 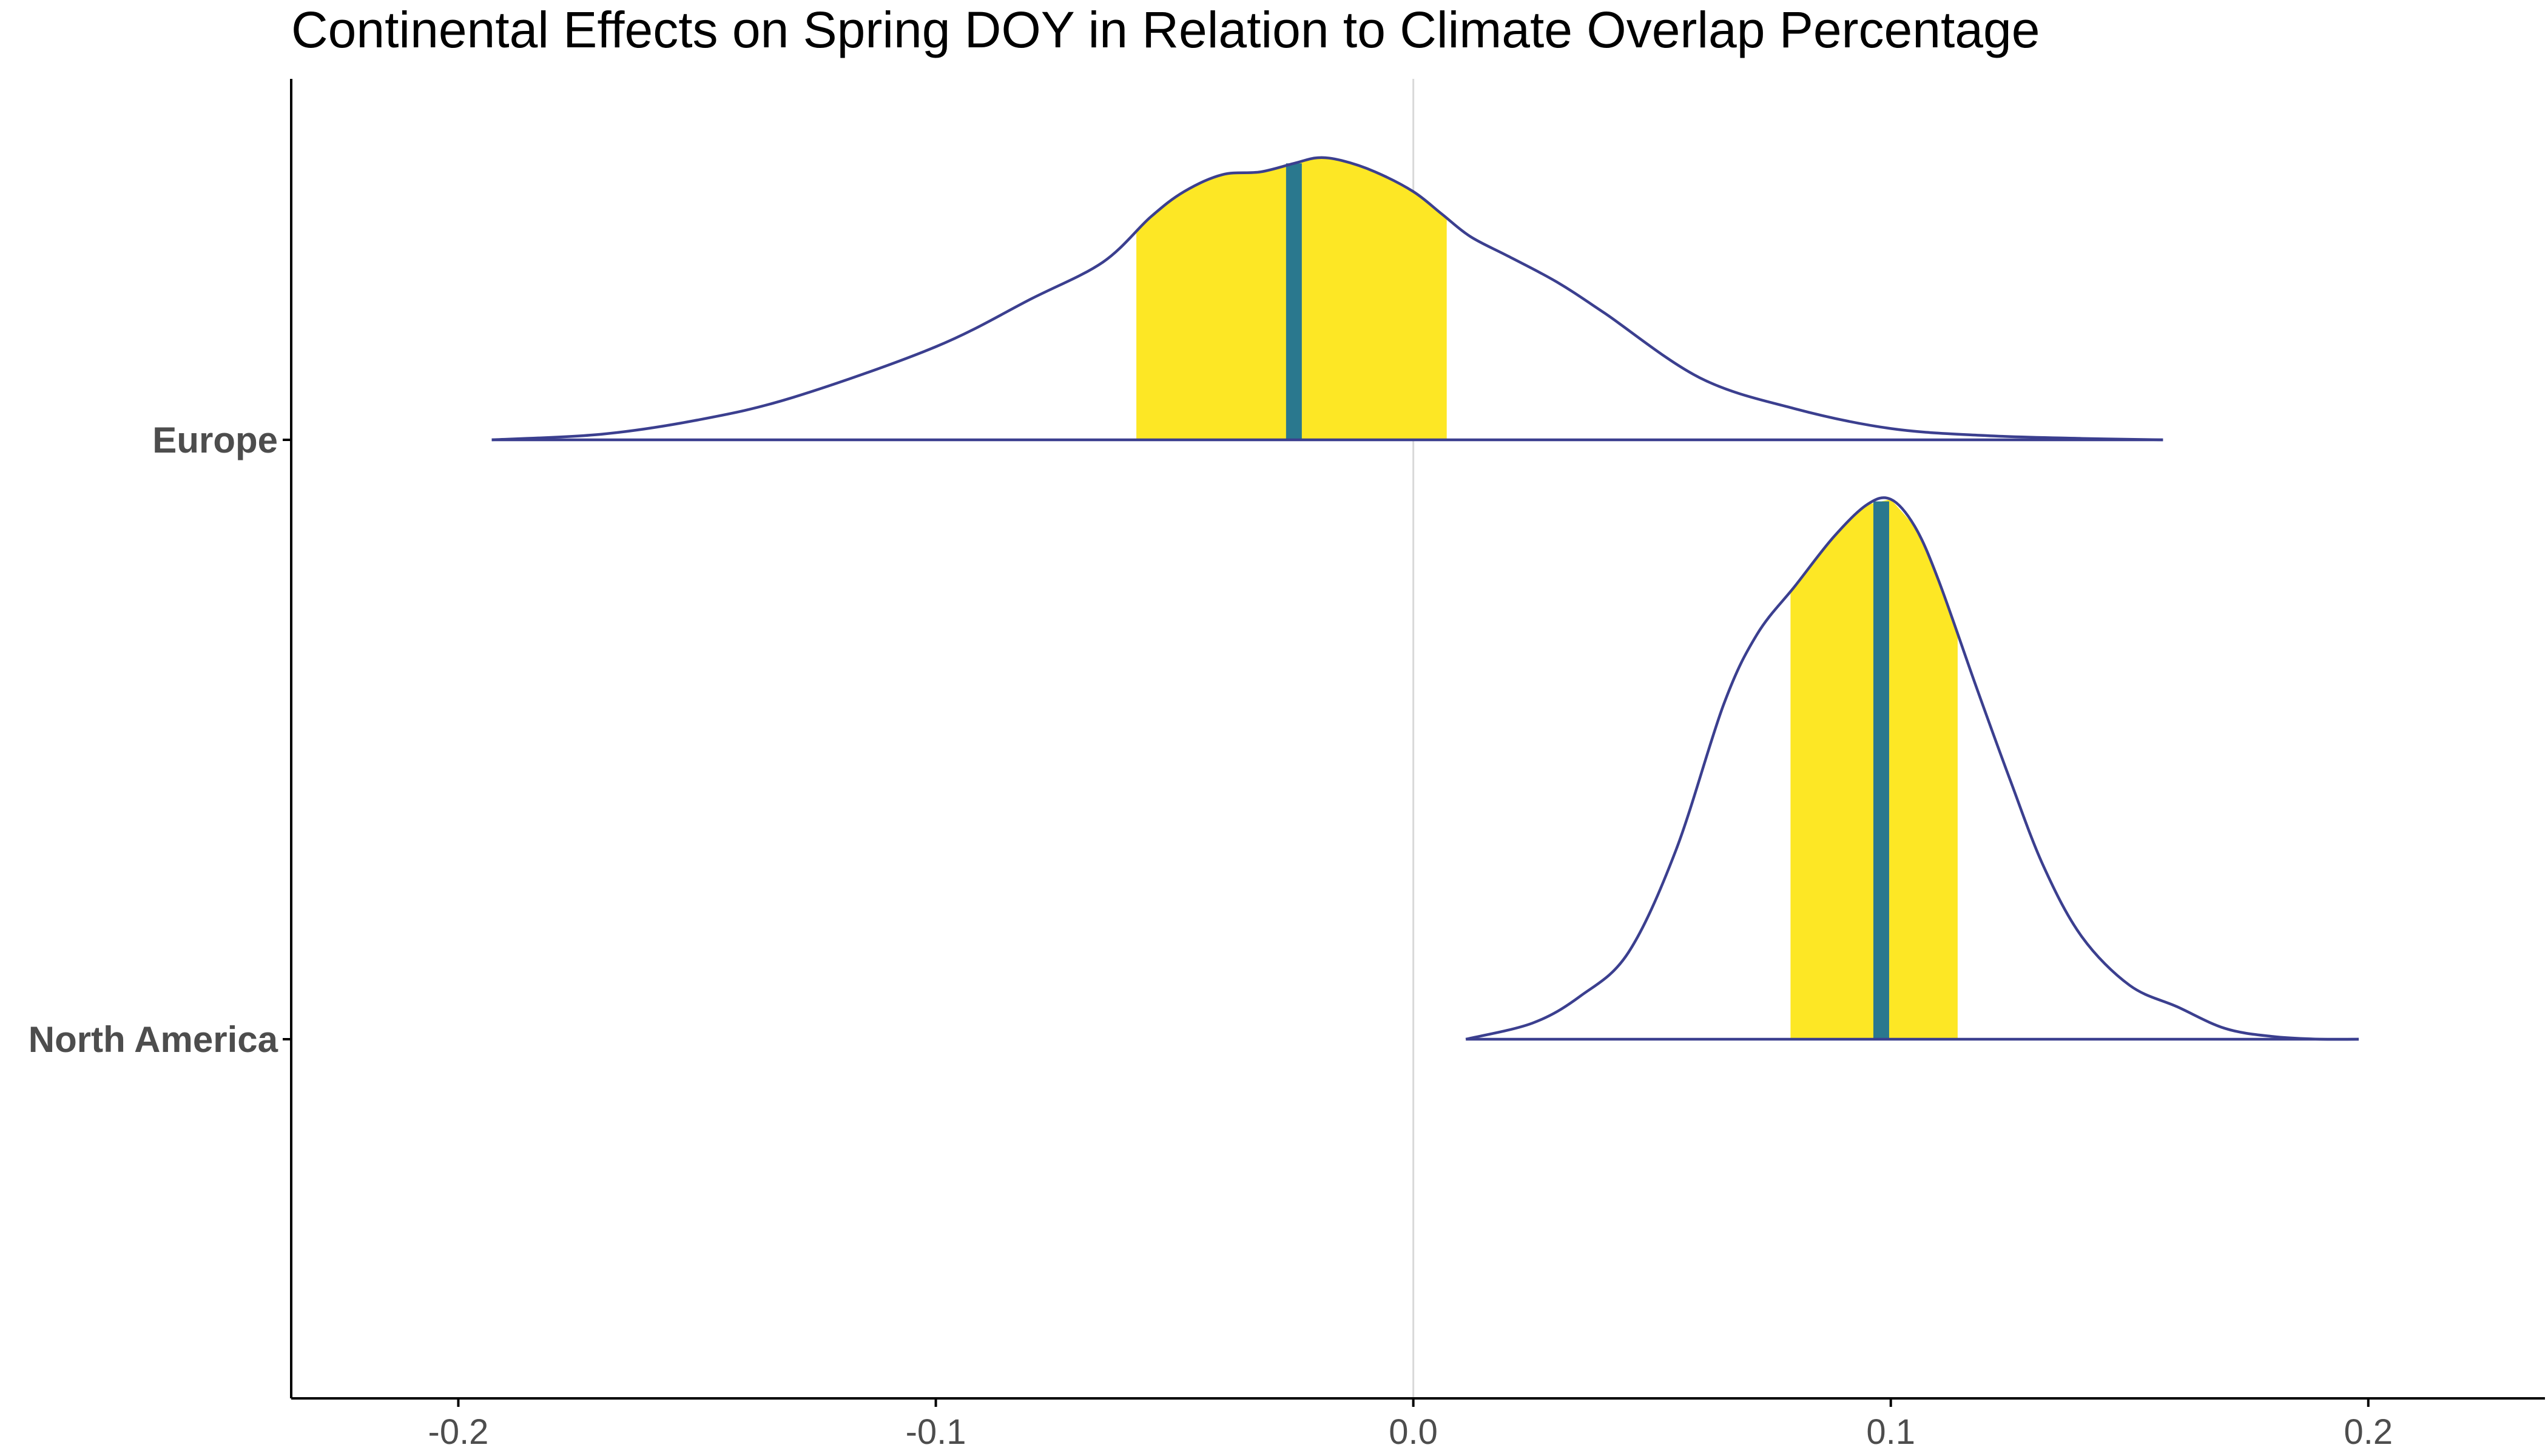 I want to click on north-america-density-curve, so click(x=1912, y=768).